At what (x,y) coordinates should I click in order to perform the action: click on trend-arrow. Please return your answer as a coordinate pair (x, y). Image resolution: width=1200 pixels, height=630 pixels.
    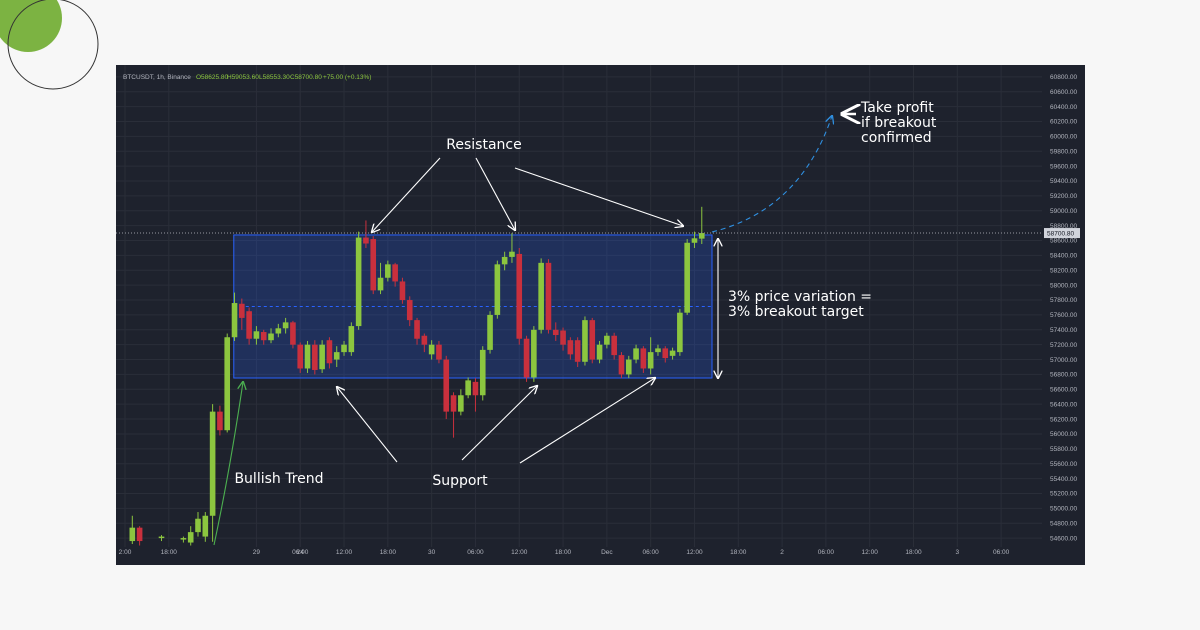
    Looking at the image, I should click on (228, 464).